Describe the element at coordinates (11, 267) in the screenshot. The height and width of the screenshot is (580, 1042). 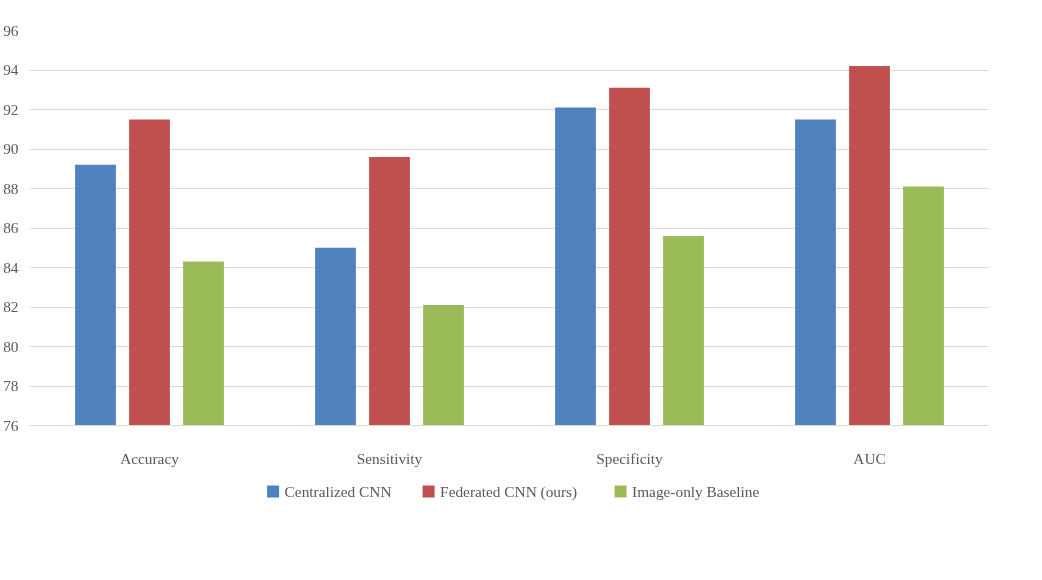
I see `y-tick-label: 84` at that location.